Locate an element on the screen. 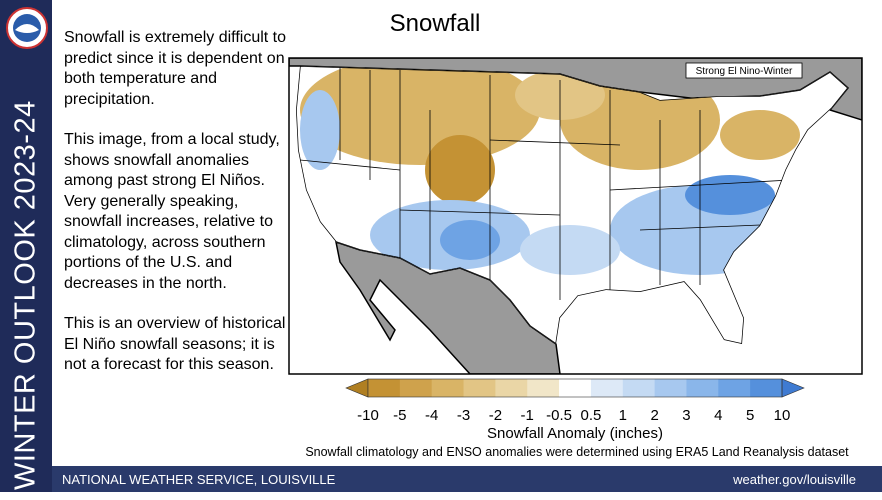  colorbar-tick-label: 0.5 is located at coordinates (590, 415).